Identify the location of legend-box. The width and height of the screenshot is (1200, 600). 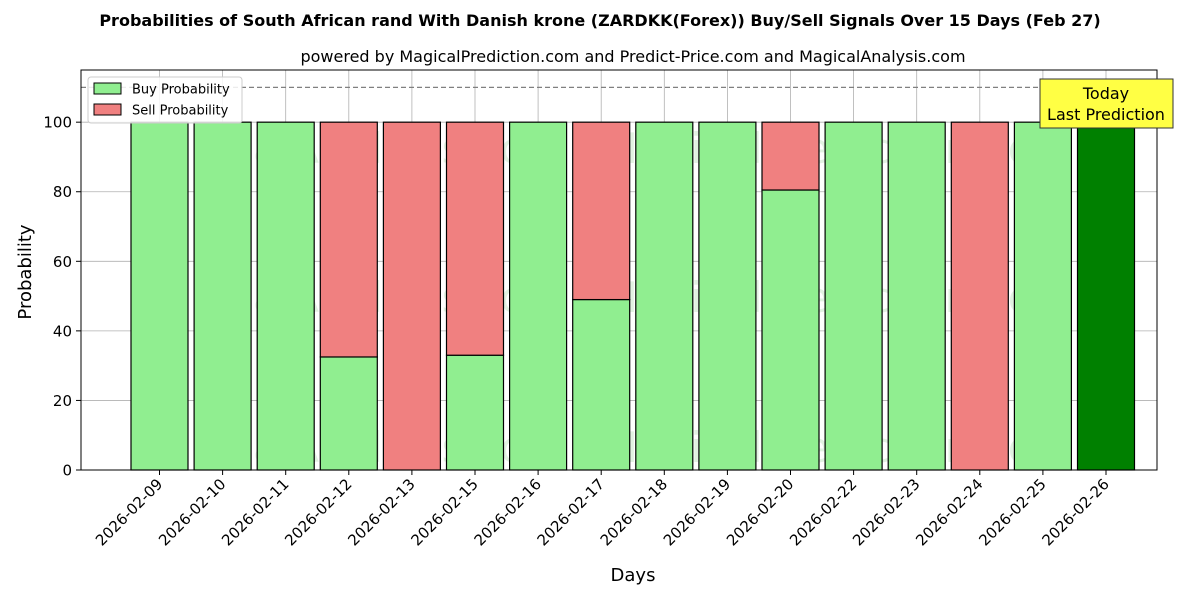
(165, 100).